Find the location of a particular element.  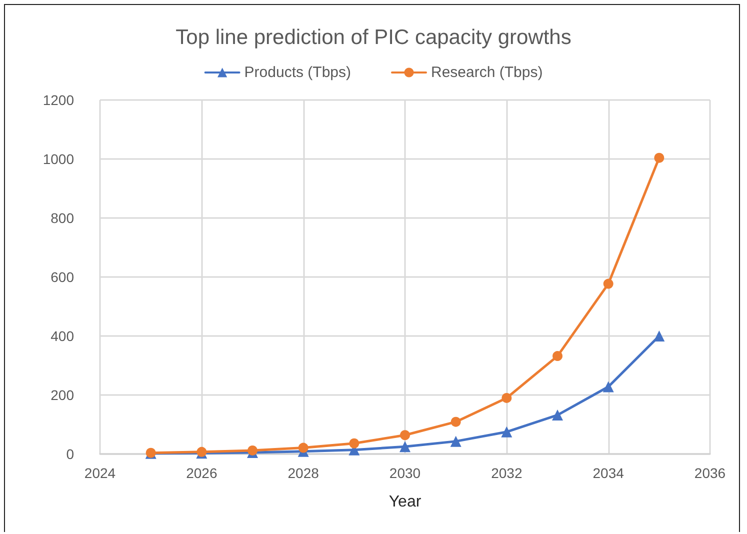

legend-label: Research (Tbps) is located at coordinates (487, 72).